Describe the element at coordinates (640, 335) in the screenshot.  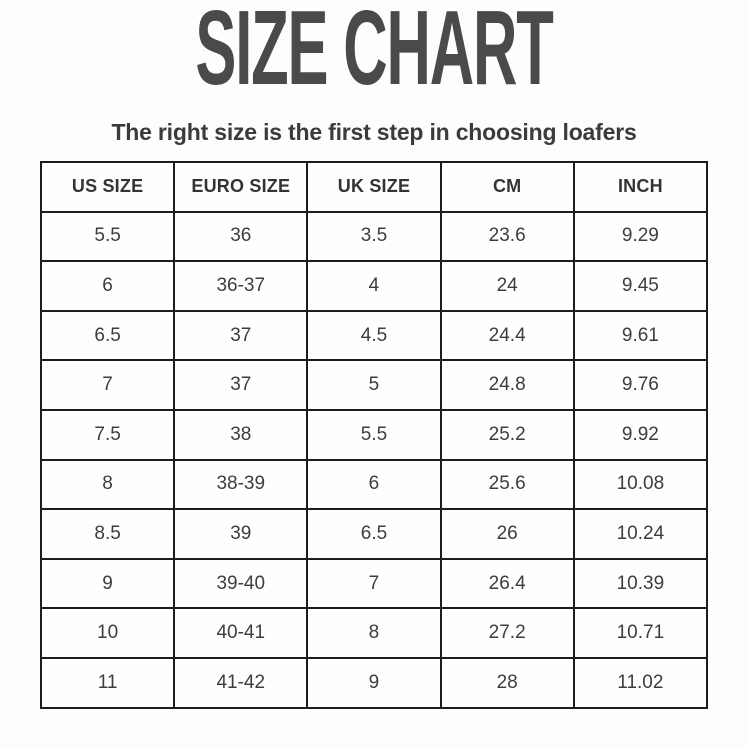
I see `table-cell: 9.61` at that location.